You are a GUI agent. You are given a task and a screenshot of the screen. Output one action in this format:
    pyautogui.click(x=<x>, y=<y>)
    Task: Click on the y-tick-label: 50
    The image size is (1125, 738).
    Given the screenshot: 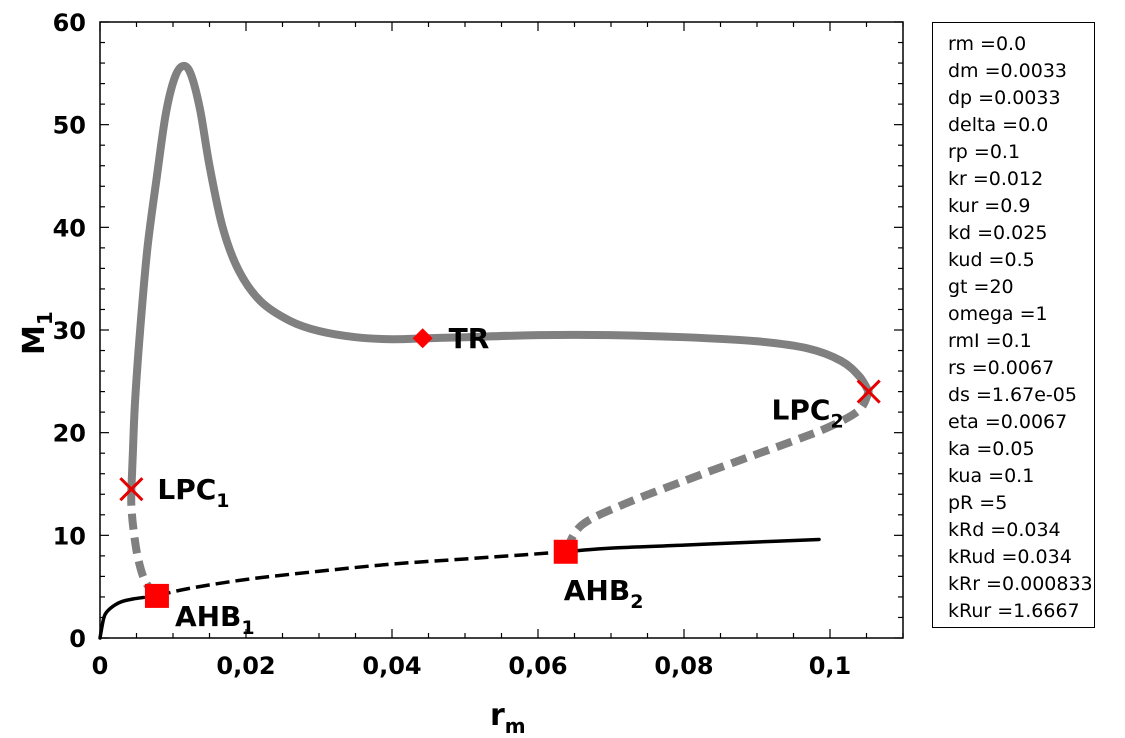 What is the action you would take?
    pyautogui.click(x=69, y=126)
    